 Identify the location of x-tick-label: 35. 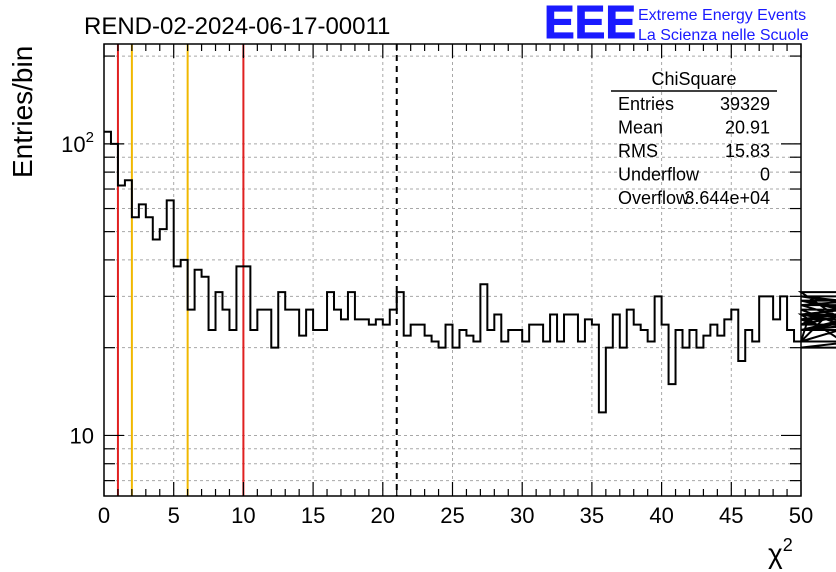
(592, 515).